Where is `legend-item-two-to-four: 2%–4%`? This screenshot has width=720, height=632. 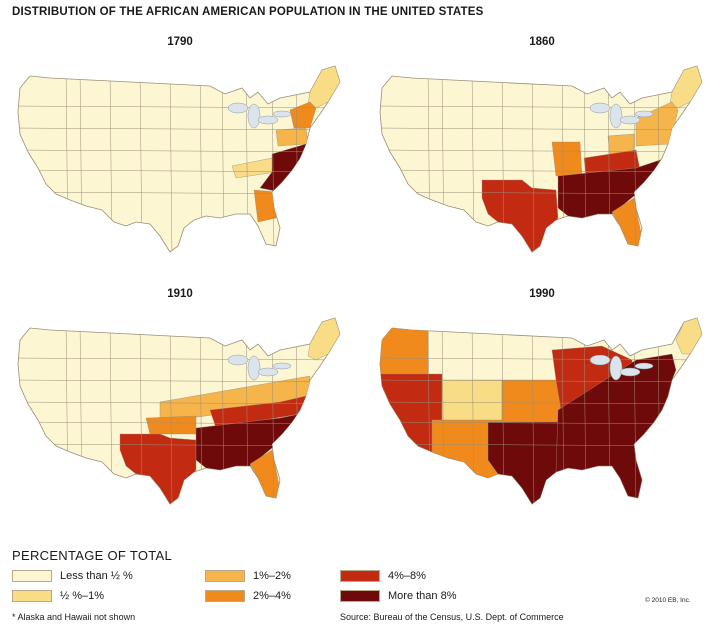 legend-item-two-to-four: 2%–4% is located at coordinates (248, 596).